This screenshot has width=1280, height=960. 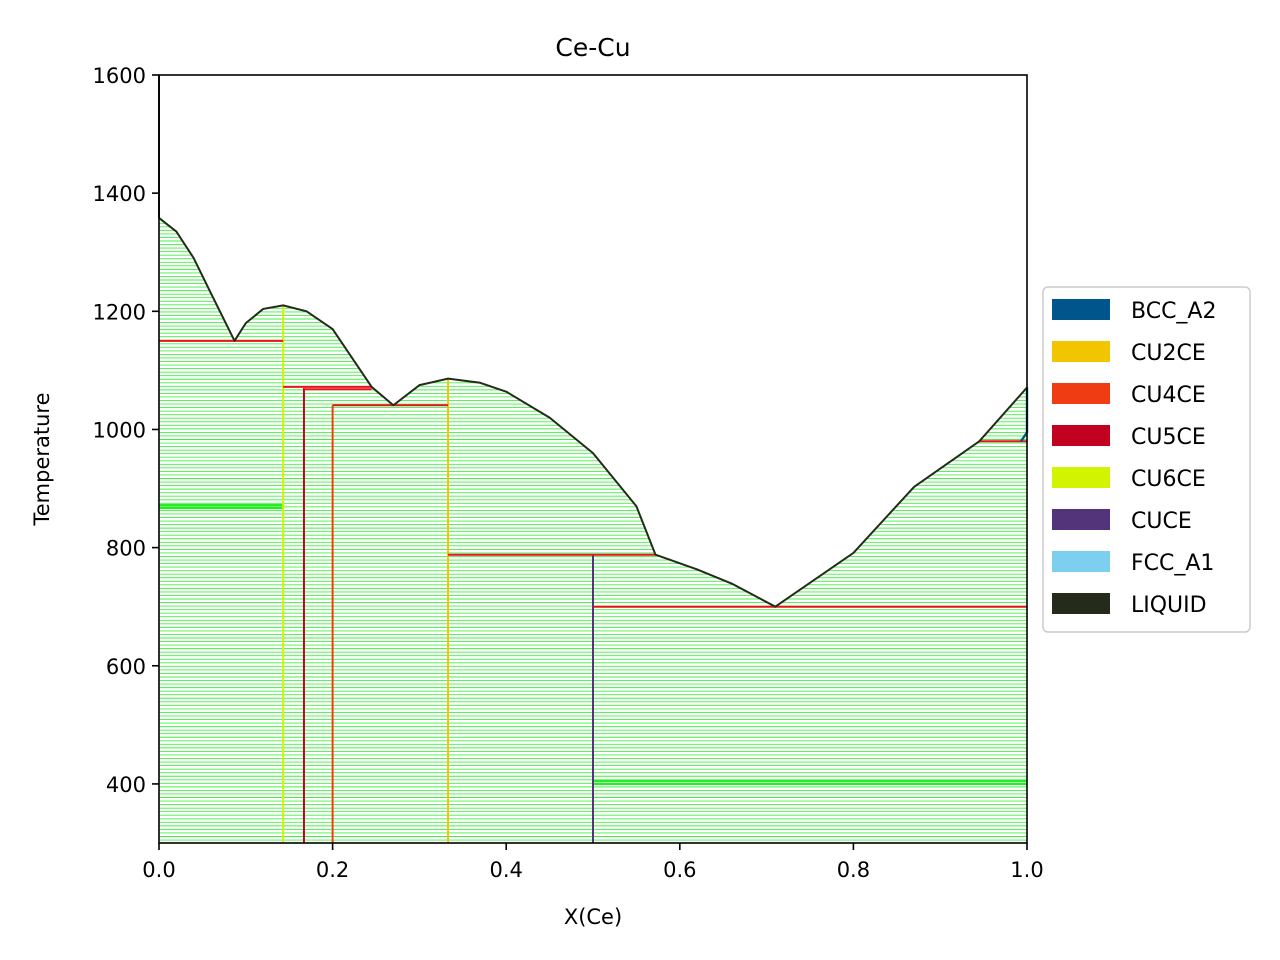 I want to click on y-axis: 400 600 800 1000 1200 1400 1600, so click(x=126, y=430).